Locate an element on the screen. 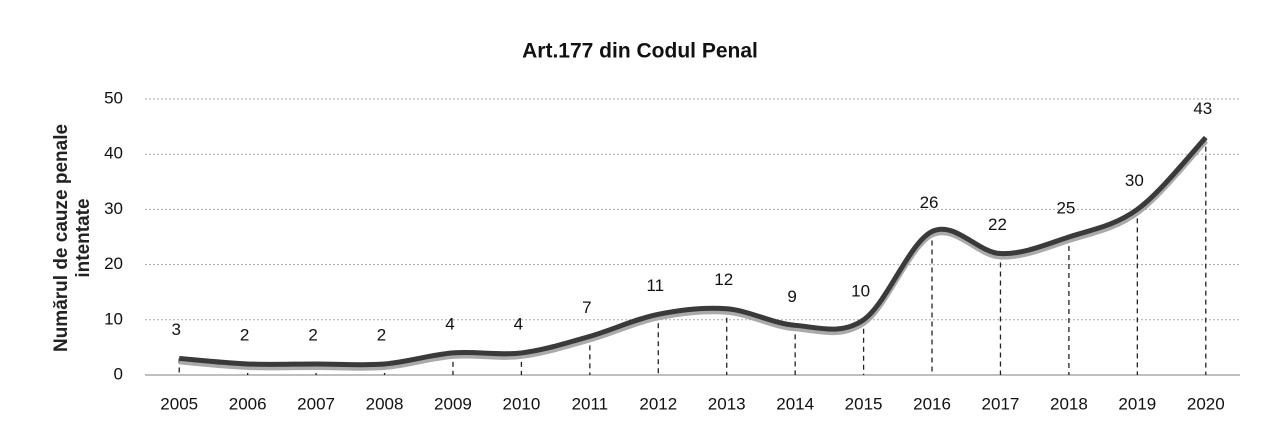 The height and width of the screenshot is (433, 1267). x-tick-label: 2020 is located at coordinates (1206, 403).